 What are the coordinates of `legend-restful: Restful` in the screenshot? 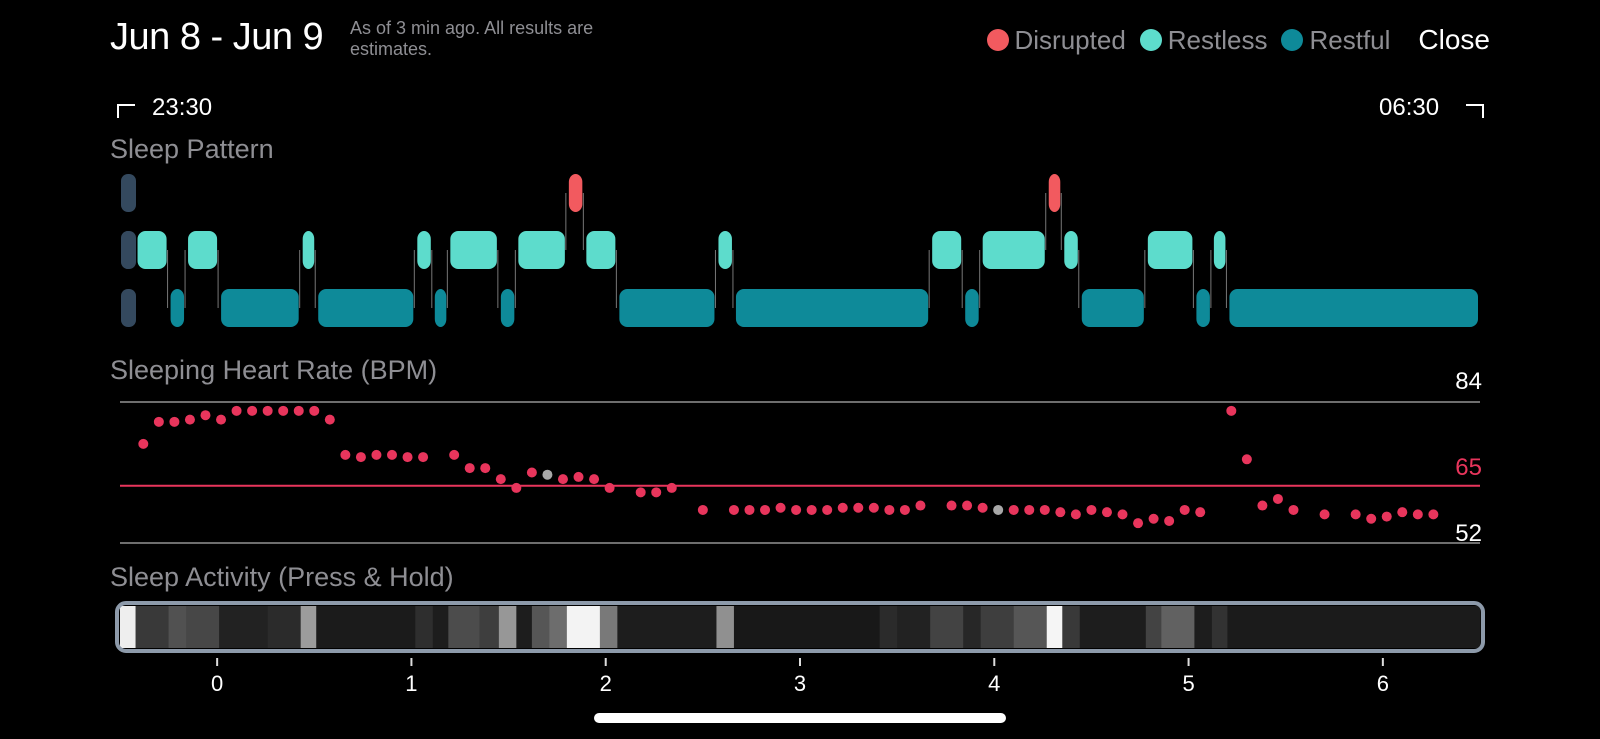 It's located at (1335, 40).